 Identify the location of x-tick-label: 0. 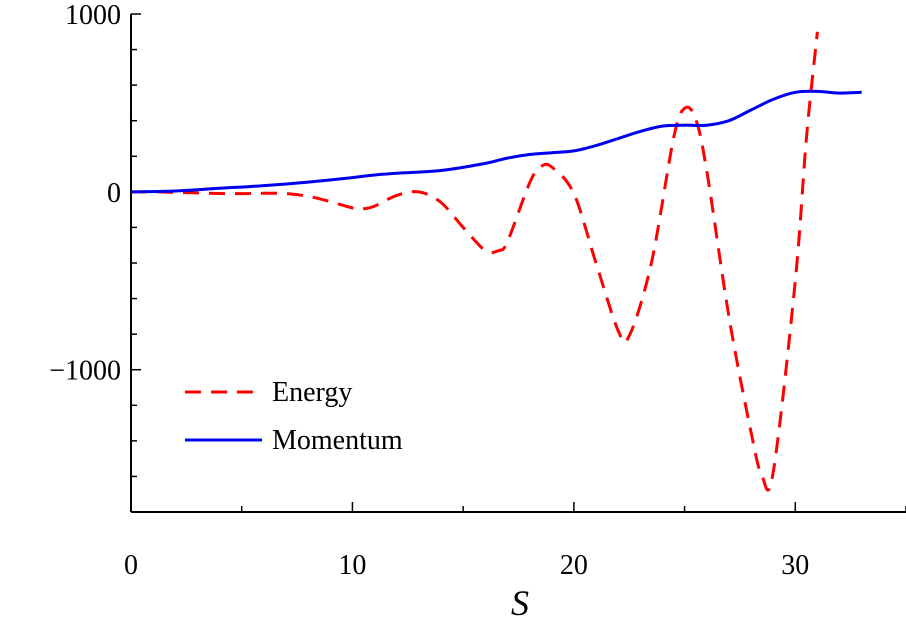
(131, 565).